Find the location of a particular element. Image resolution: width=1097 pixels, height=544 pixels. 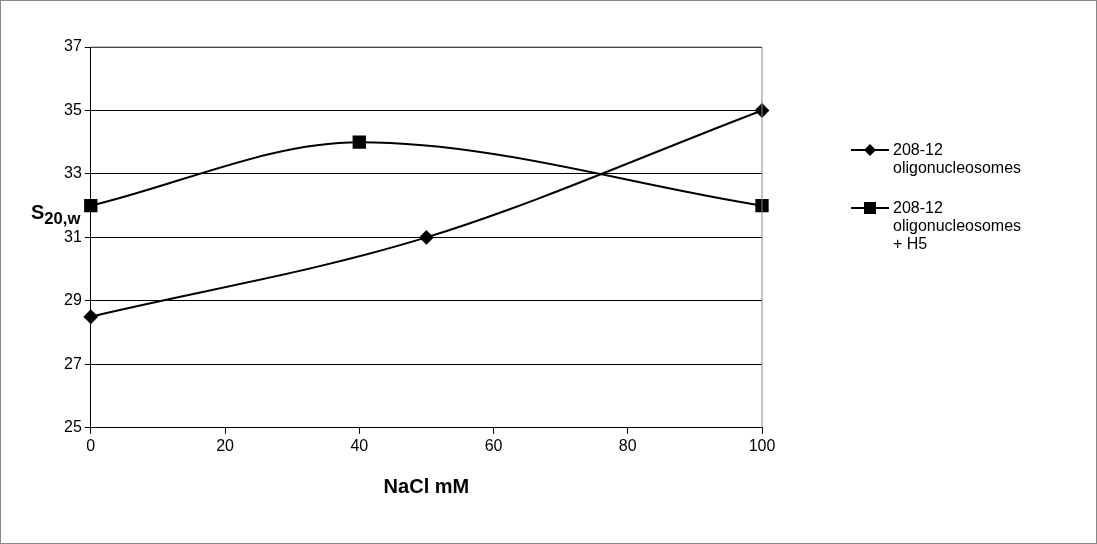

y-tick-label: 27 is located at coordinates (73, 363).